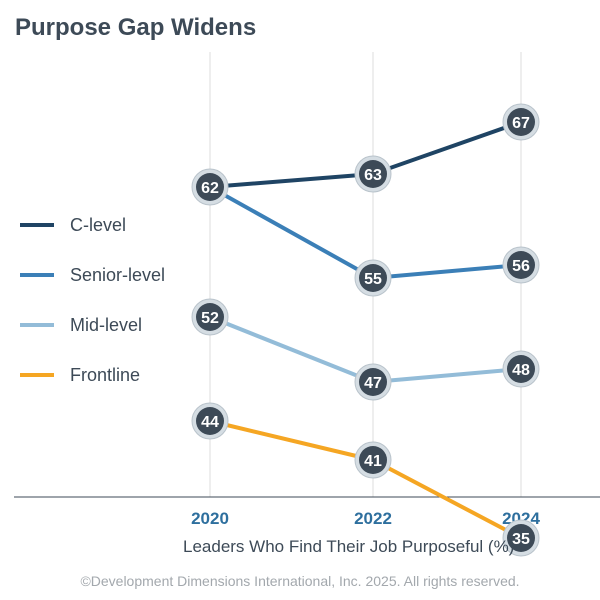  What do you see at coordinates (98, 224) in the screenshot?
I see `legend-label: C-level` at bounding box center [98, 224].